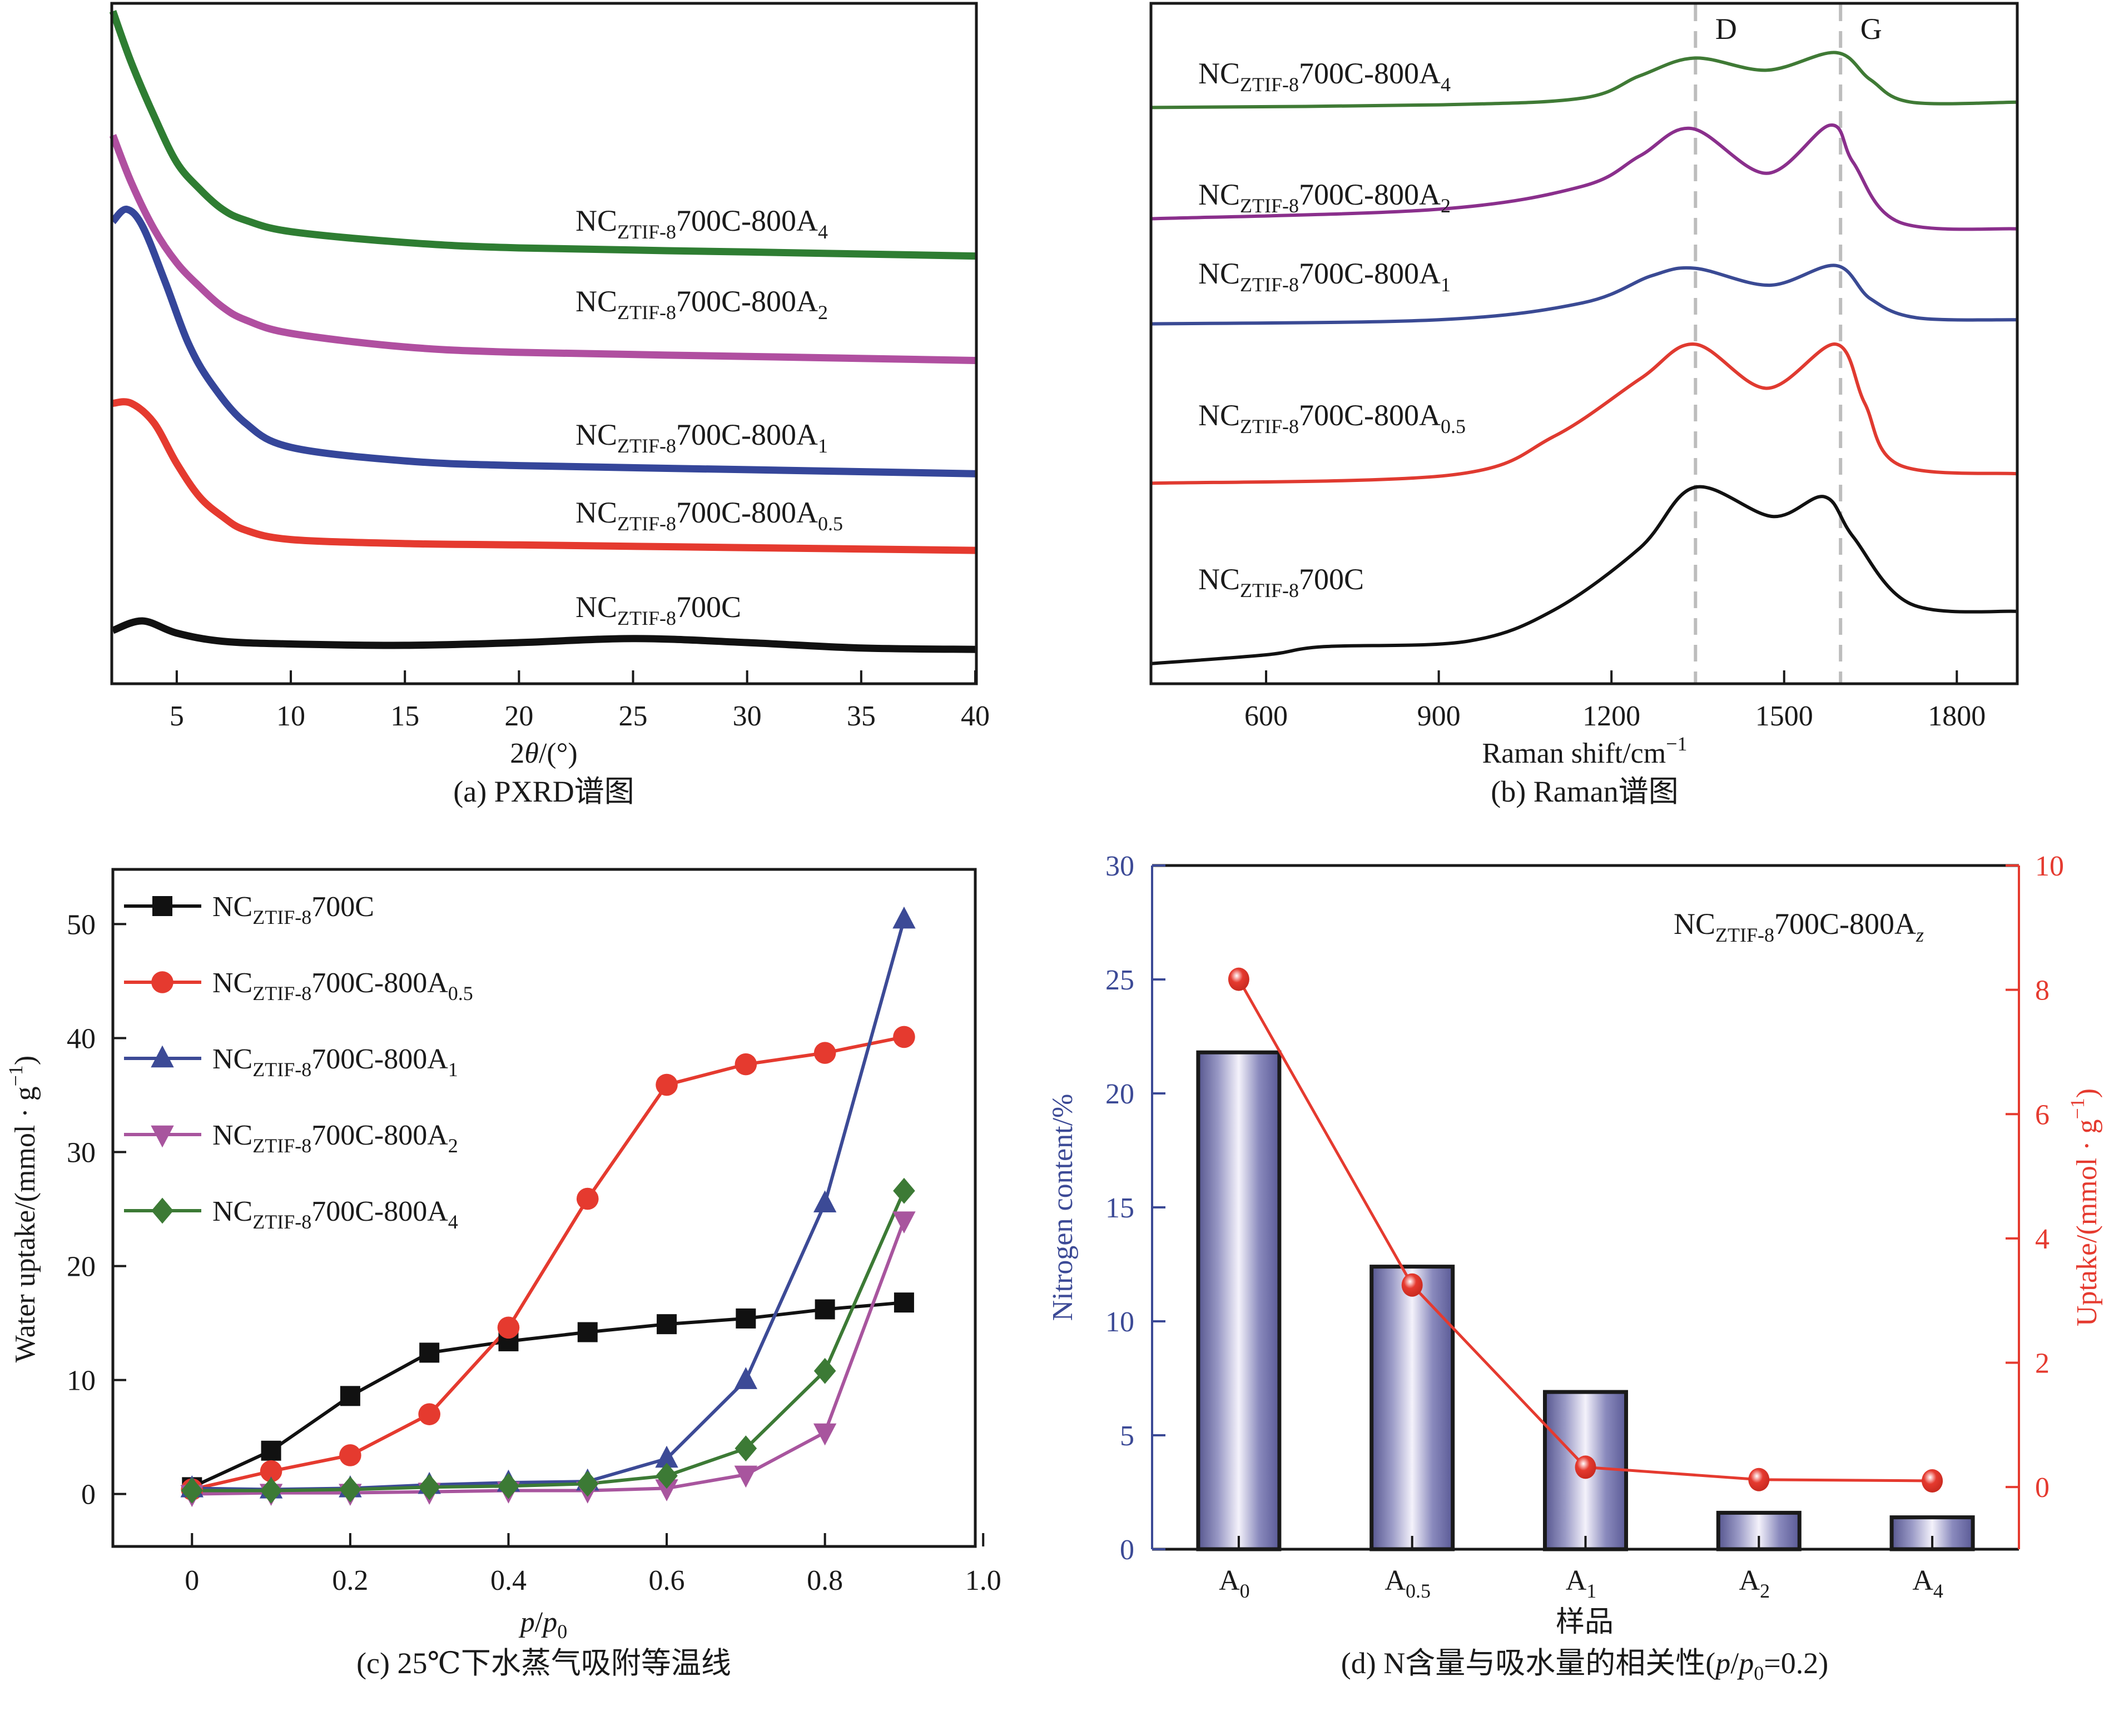  I want to click on cat-sub: 0, so click(1245, 1591).